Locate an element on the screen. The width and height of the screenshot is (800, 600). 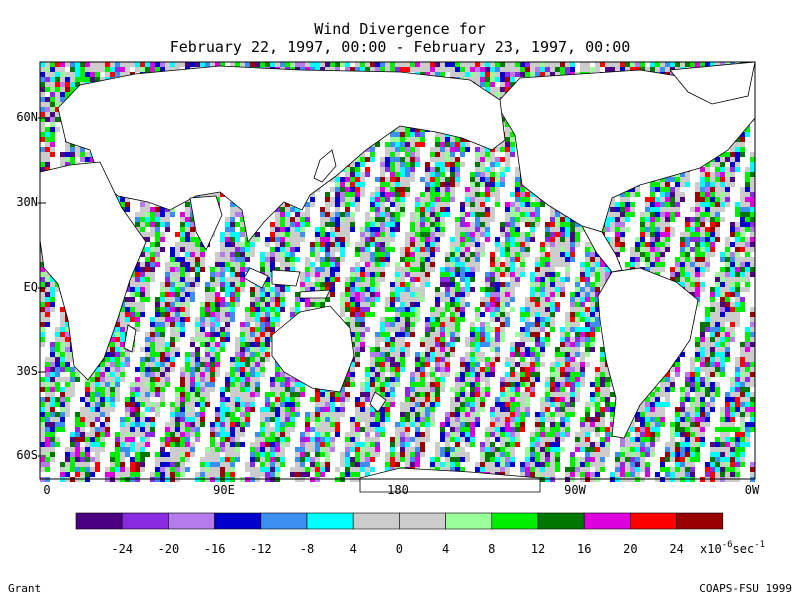
colorbar-tick-label: 24 is located at coordinates (676, 549).